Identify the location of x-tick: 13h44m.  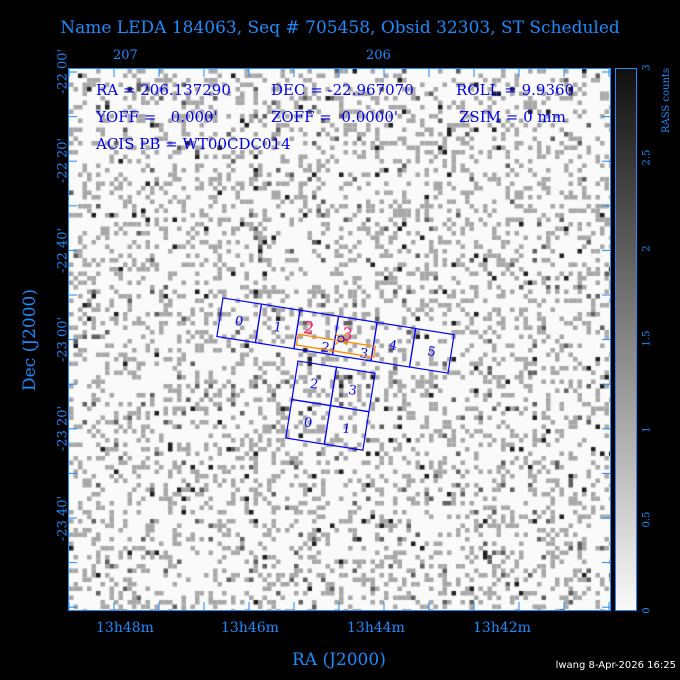
(376, 628).